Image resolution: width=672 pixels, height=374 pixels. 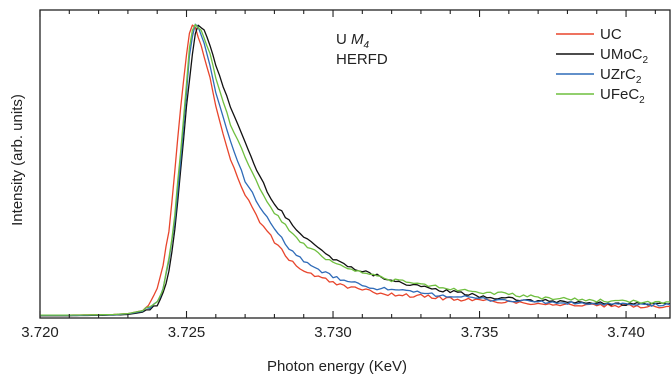 What do you see at coordinates (367, 45) in the screenshot?
I see `annotation-edge-subscript: 4` at bounding box center [367, 45].